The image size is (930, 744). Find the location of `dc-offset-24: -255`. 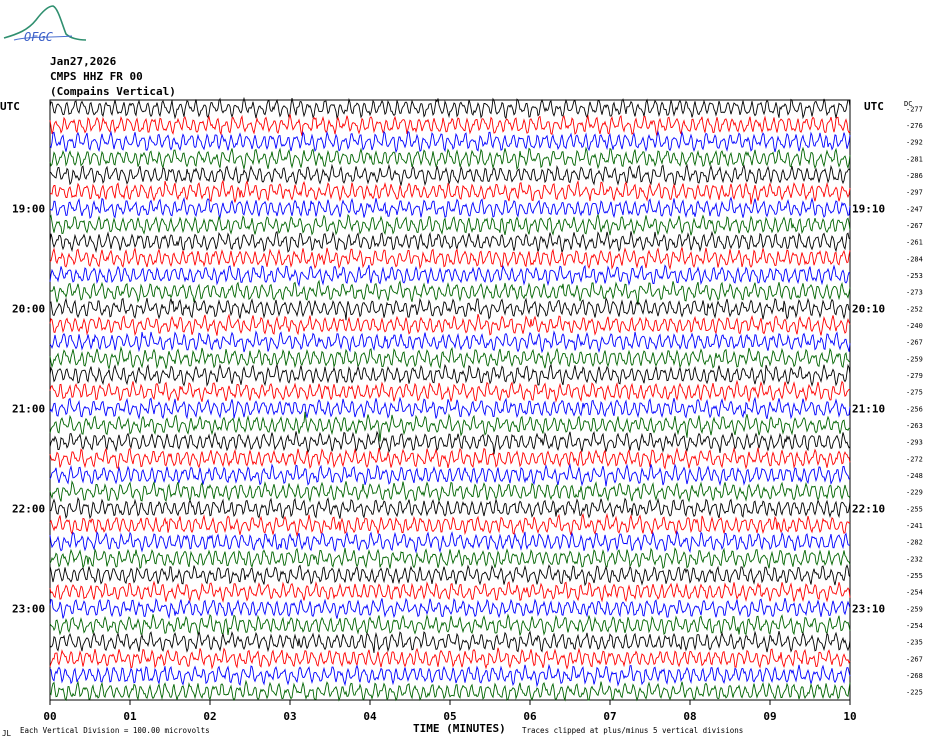

dc-offset-24: -255 is located at coordinates (914, 509).